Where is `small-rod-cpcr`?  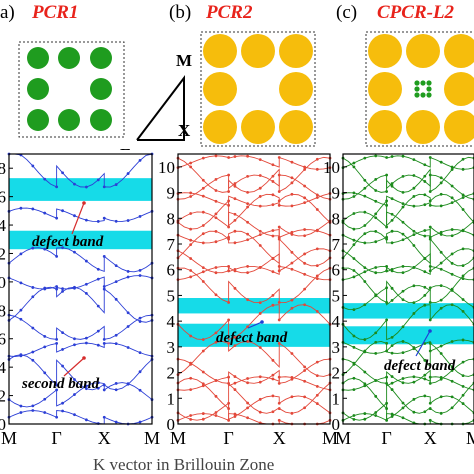
small-rod-cpcr is located at coordinates (417, 89).